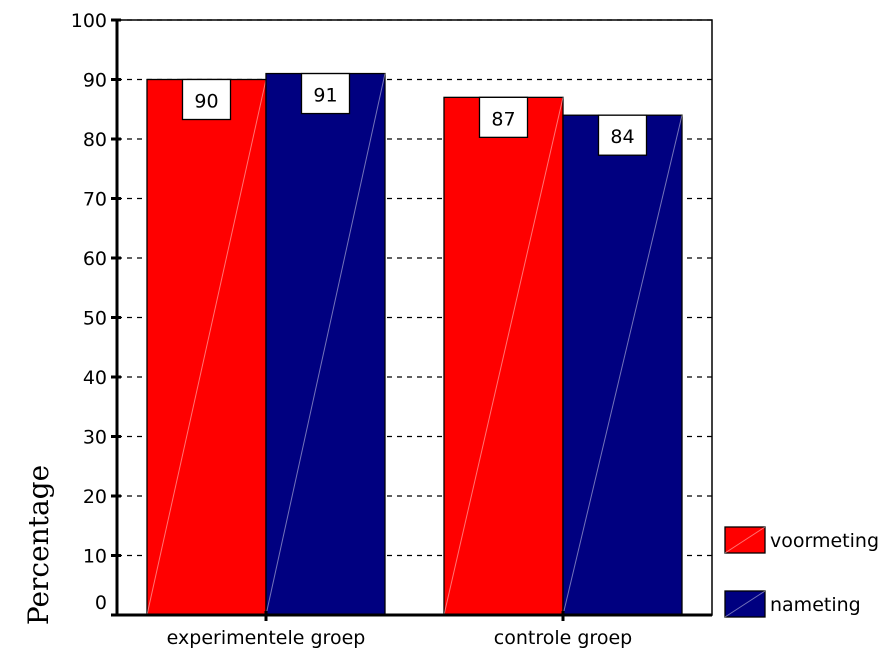 Image resolution: width=894 pixels, height=654 pixels. Describe the element at coordinates (399, 630) in the screenshot. I see `x-axis: experimentele groep controle groep` at that location.